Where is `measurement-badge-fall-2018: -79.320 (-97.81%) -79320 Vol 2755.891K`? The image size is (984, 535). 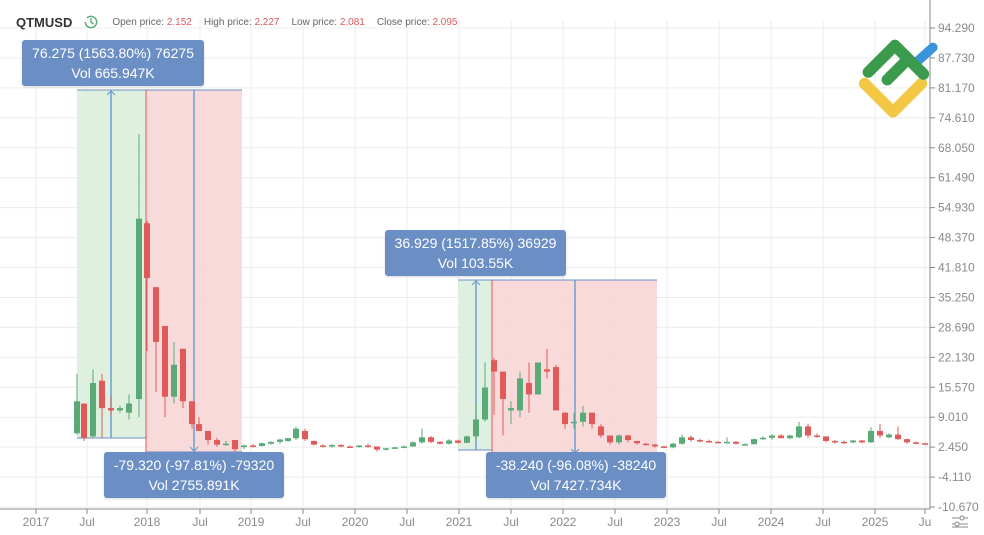 measurement-badge-fall-2018: -79.320 (-97.81%) -79320 Vol 2755.891K is located at coordinates (194, 475).